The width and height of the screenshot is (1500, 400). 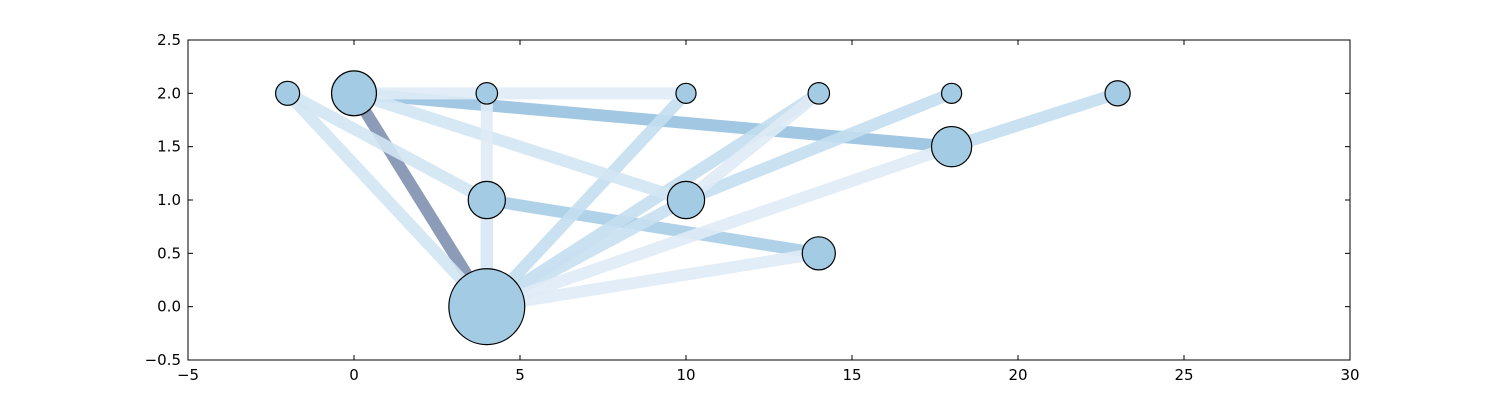 What do you see at coordinates (486, 200) in the screenshot?
I see `node-n8` at bounding box center [486, 200].